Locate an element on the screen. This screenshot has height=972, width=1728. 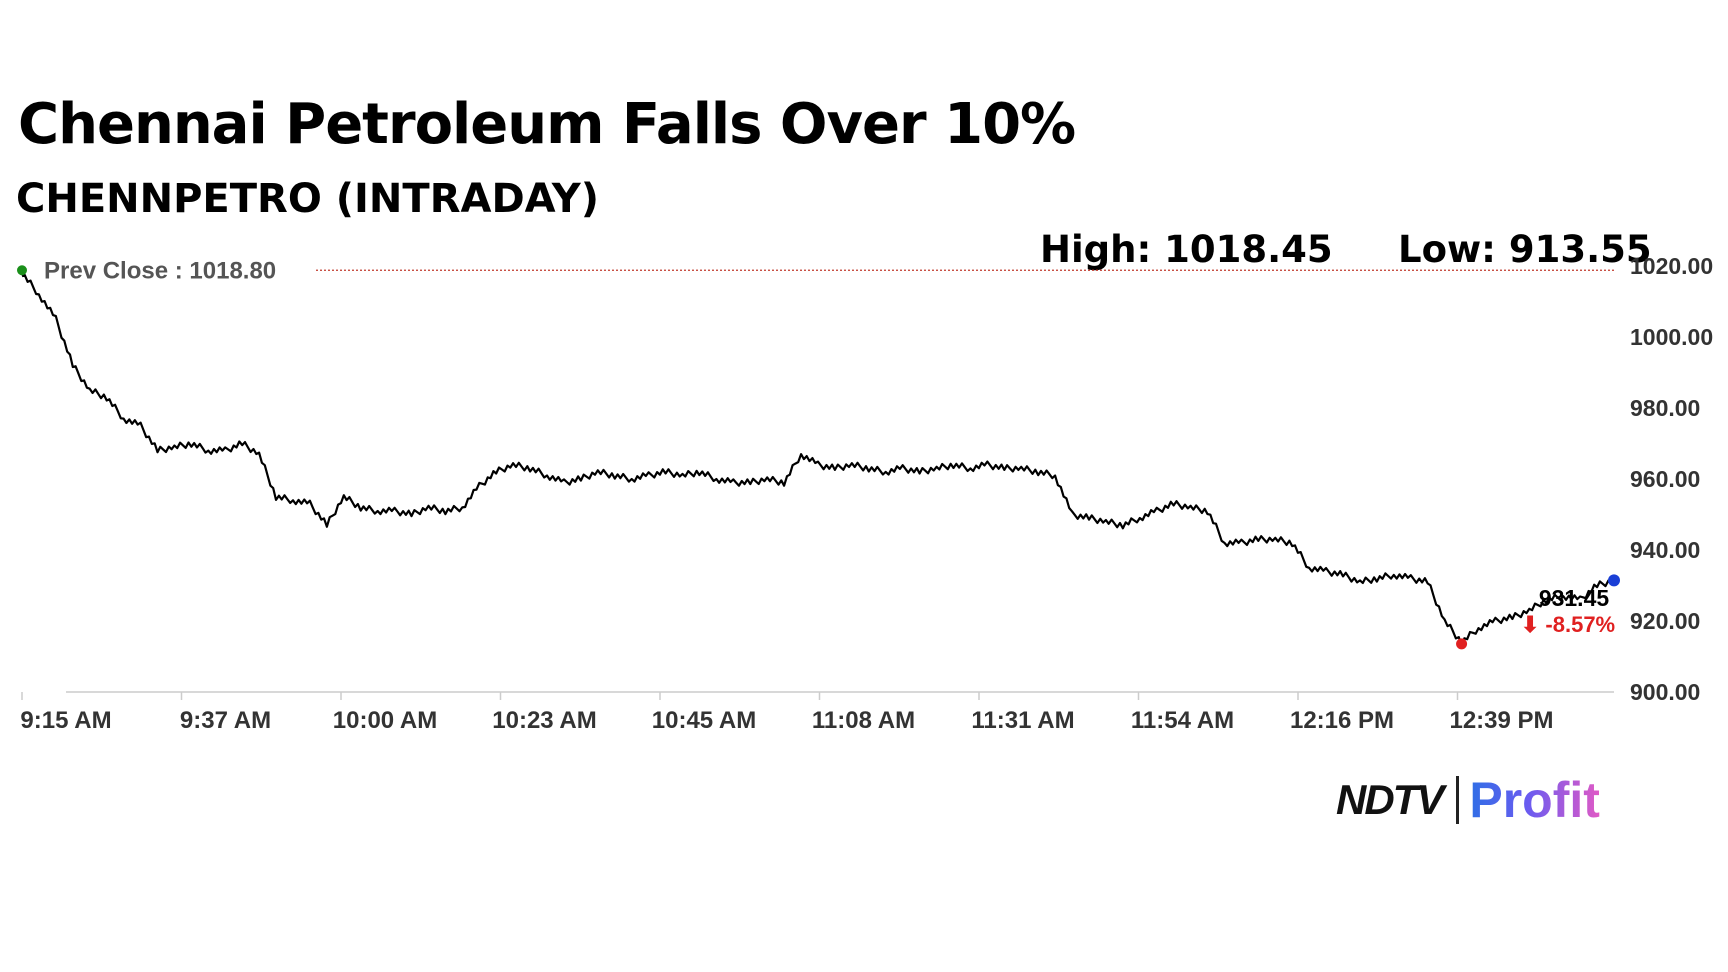
x-tick-label: 12:16 PM is located at coordinates (1342, 720).